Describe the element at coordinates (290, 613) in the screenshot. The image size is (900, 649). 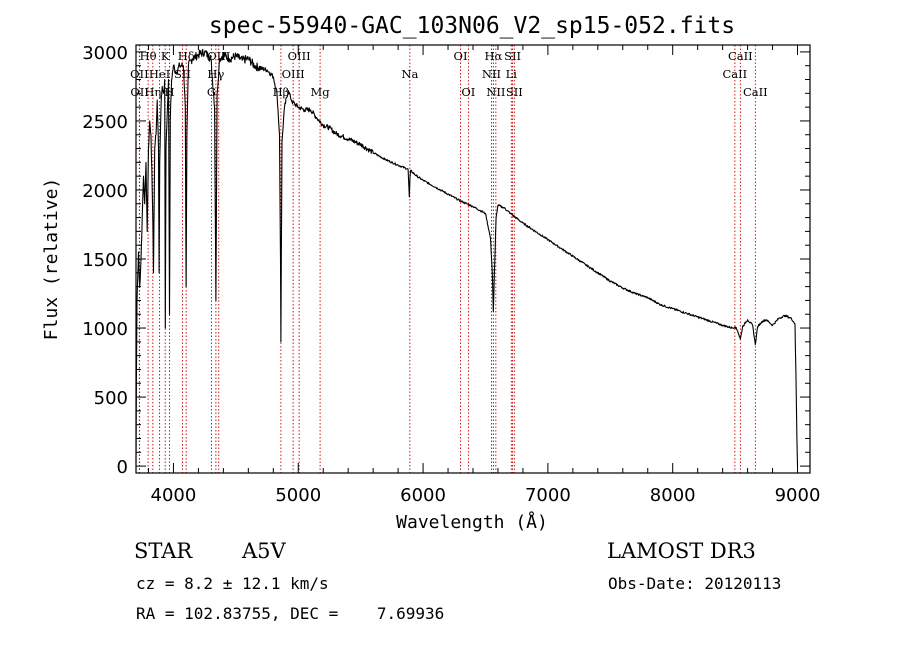
I see `coordinates: RA = 102.83755, DEC = 7.69936` at that location.